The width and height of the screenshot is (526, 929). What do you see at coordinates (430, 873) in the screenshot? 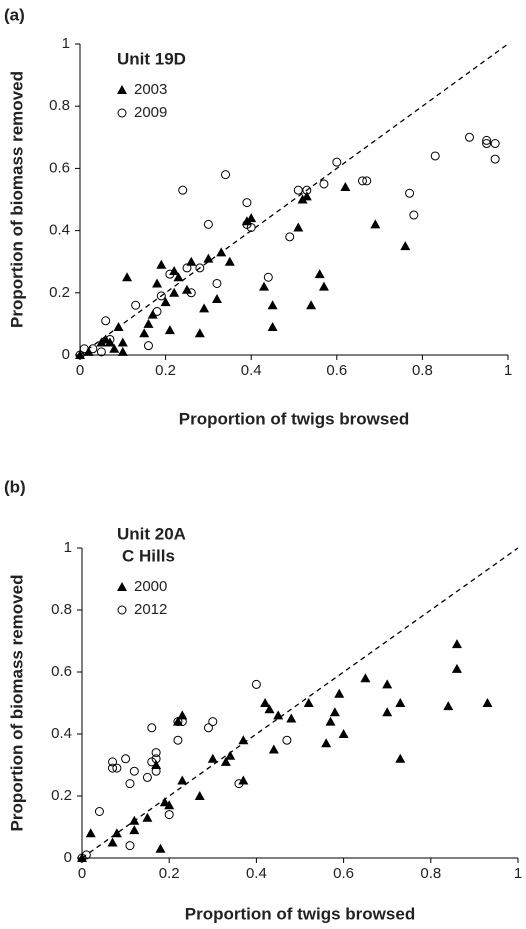
I see `x-tick-label: 0.8` at bounding box center [430, 873].